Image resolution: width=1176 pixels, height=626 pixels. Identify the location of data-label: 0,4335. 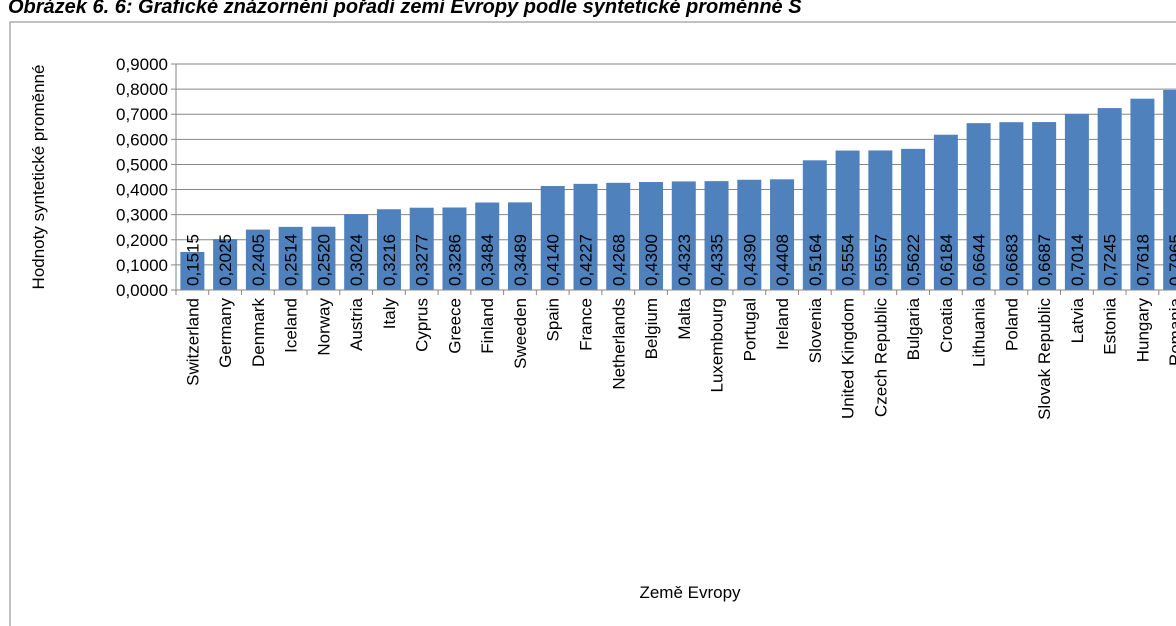
(717, 260).